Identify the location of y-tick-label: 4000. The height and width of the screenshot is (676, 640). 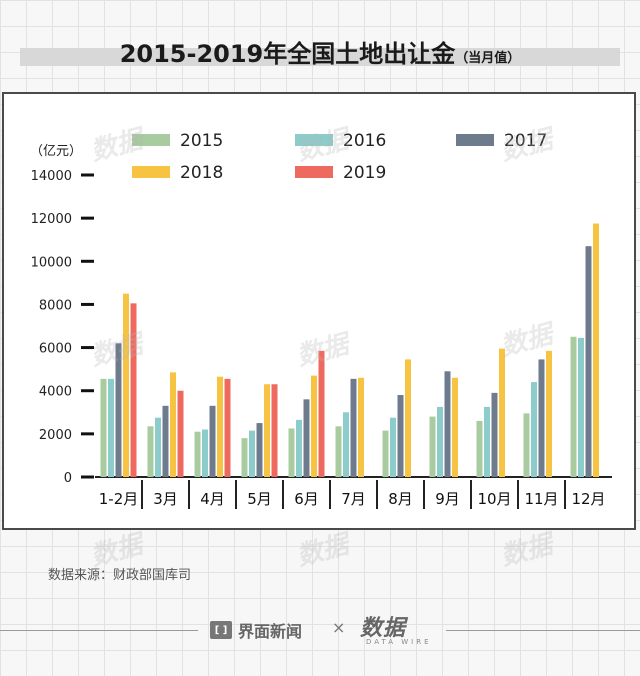
(55, 392).